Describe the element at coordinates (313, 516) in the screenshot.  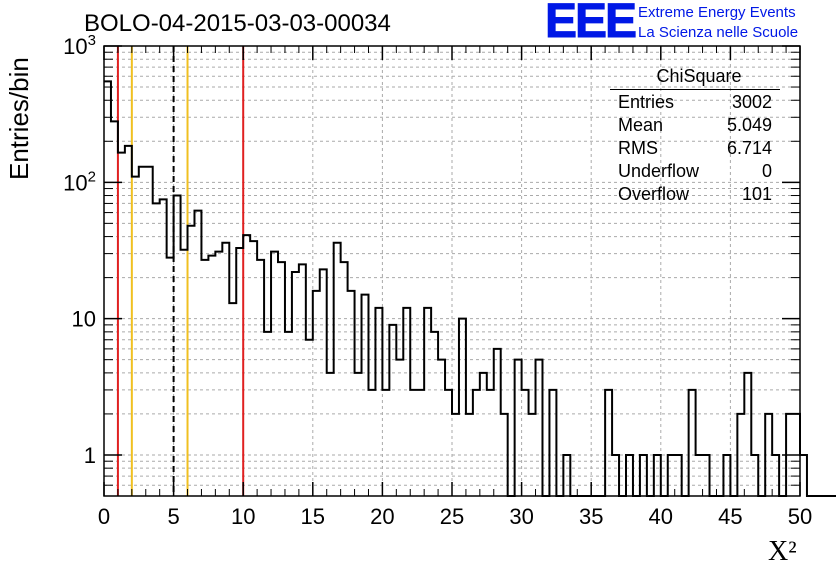
I see `x-tick-label: 15` at that location.